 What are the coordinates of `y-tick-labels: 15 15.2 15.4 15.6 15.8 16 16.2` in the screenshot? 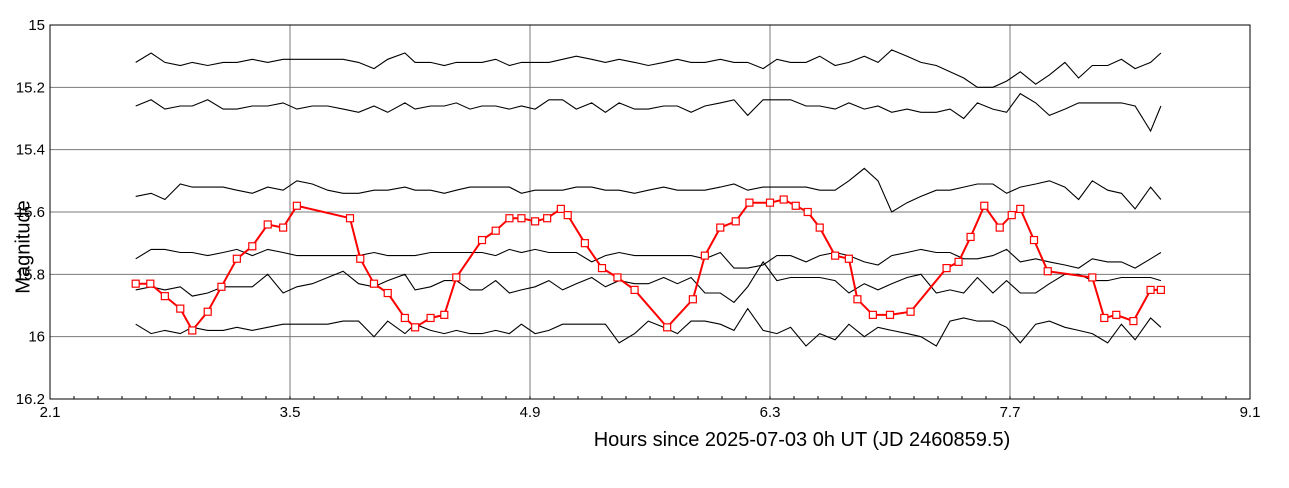 It's located at (30, 212).